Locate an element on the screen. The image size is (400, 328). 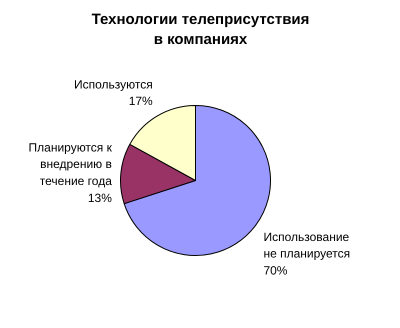
data-label: 70% is located at coordinates (275, 270).